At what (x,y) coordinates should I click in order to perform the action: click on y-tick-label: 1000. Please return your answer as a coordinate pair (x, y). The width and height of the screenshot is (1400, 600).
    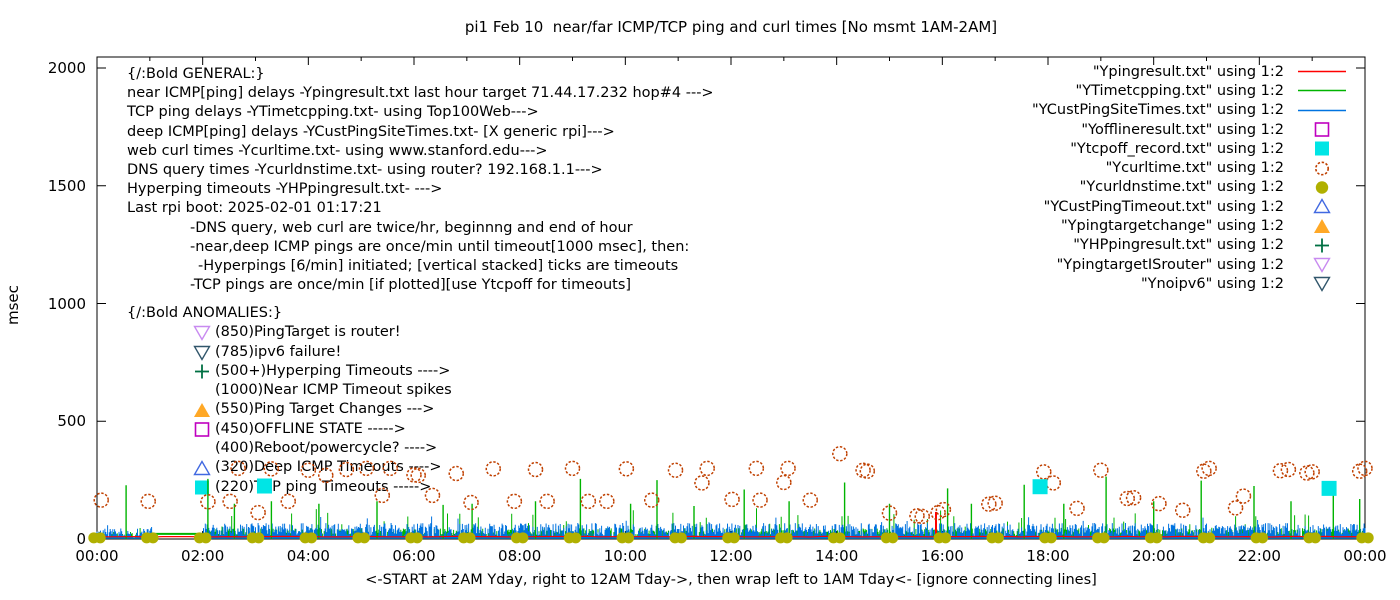
    Looking at the image, I should click on (66, 303).